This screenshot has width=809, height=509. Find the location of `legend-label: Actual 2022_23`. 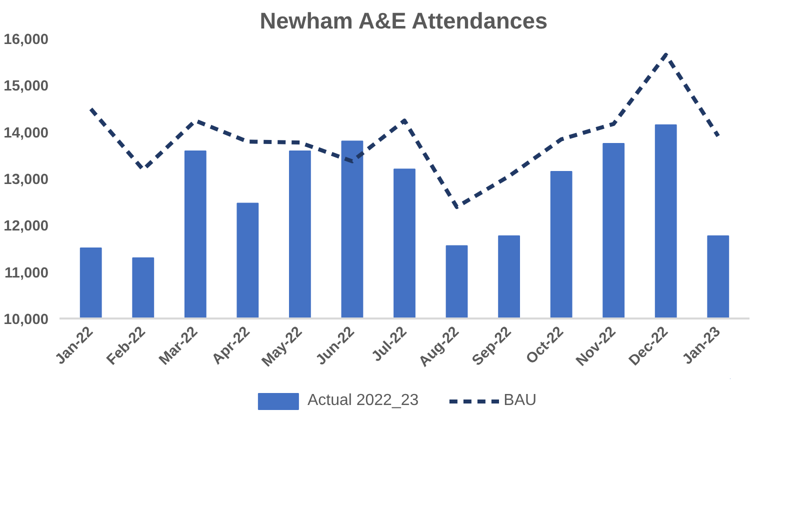

legend-label: Actual 2022_23 is located at coordinates (363, 401).